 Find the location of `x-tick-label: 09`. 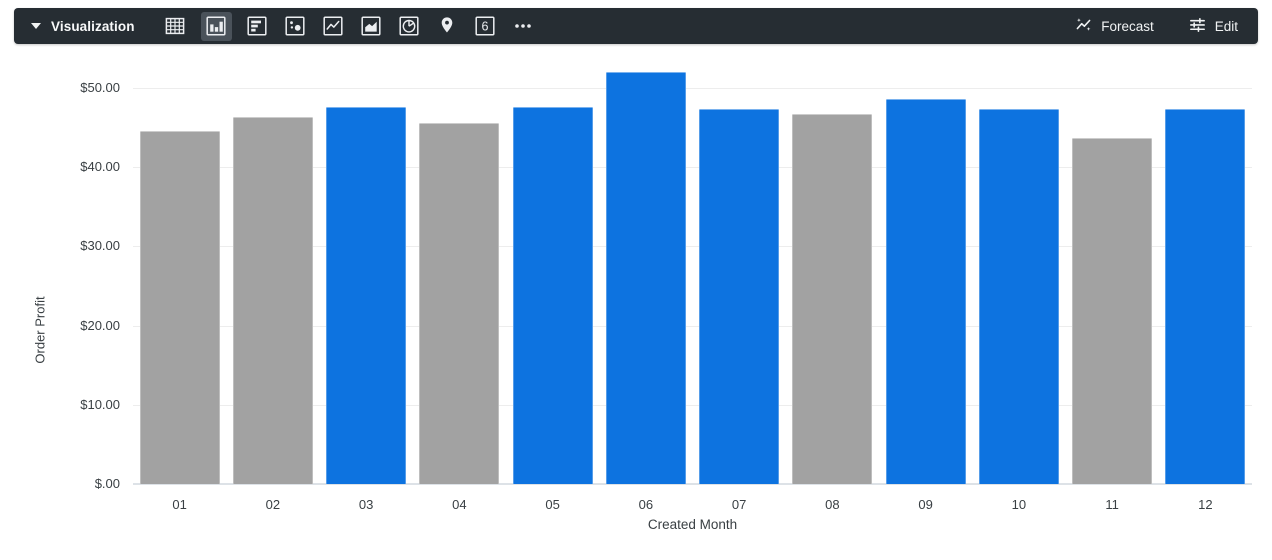

x-tick-label: 09 is located at coordinates (925, 504).